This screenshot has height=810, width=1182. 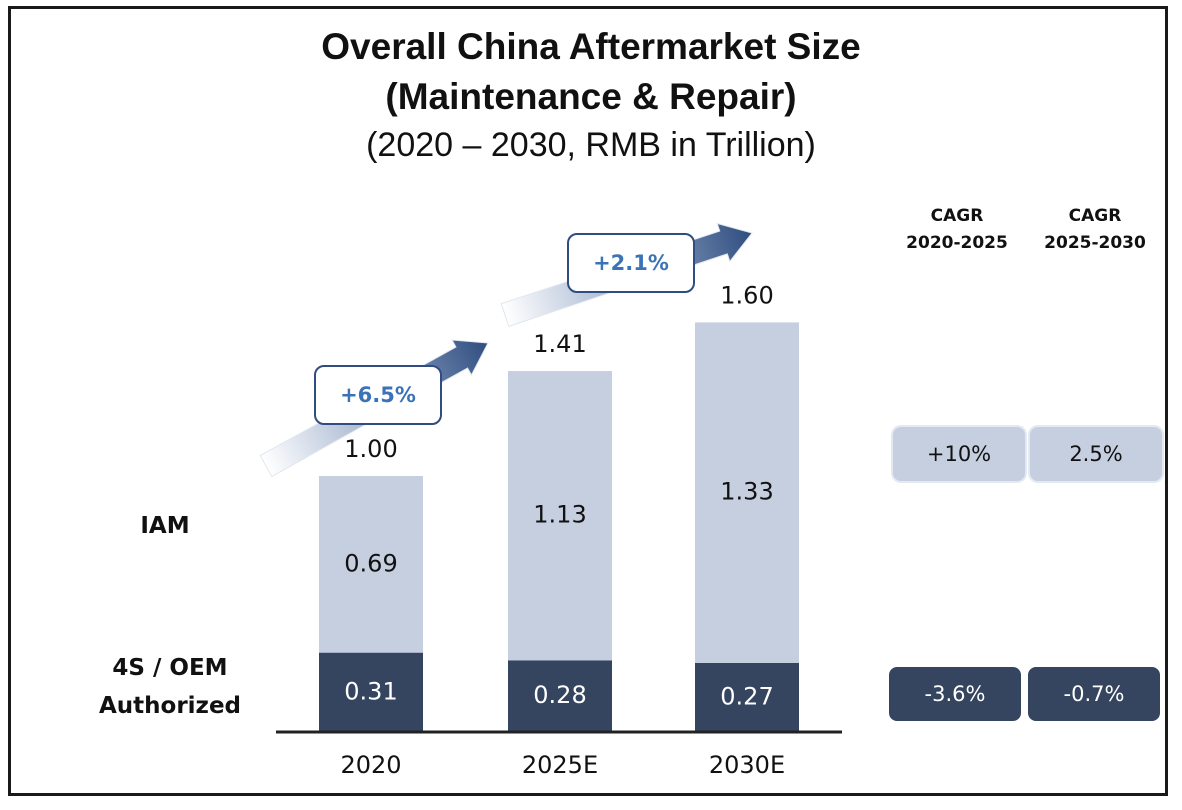 I want to click on growth-2020-2025-callout-label: +6.5%, so click(x=378, y=395).